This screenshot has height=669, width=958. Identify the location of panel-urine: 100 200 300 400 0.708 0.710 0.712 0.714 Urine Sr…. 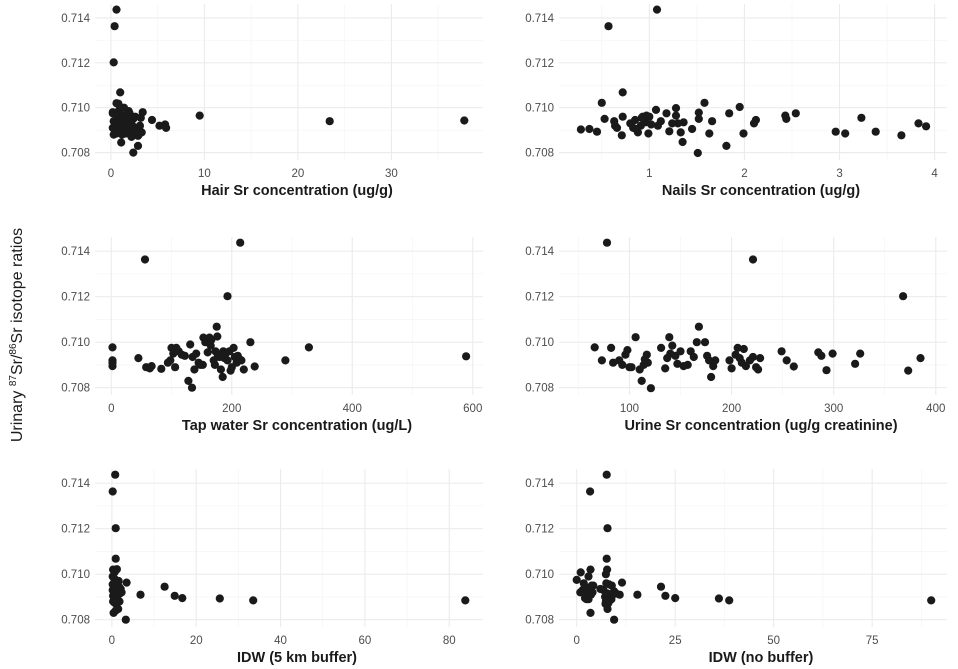
(736, 335).